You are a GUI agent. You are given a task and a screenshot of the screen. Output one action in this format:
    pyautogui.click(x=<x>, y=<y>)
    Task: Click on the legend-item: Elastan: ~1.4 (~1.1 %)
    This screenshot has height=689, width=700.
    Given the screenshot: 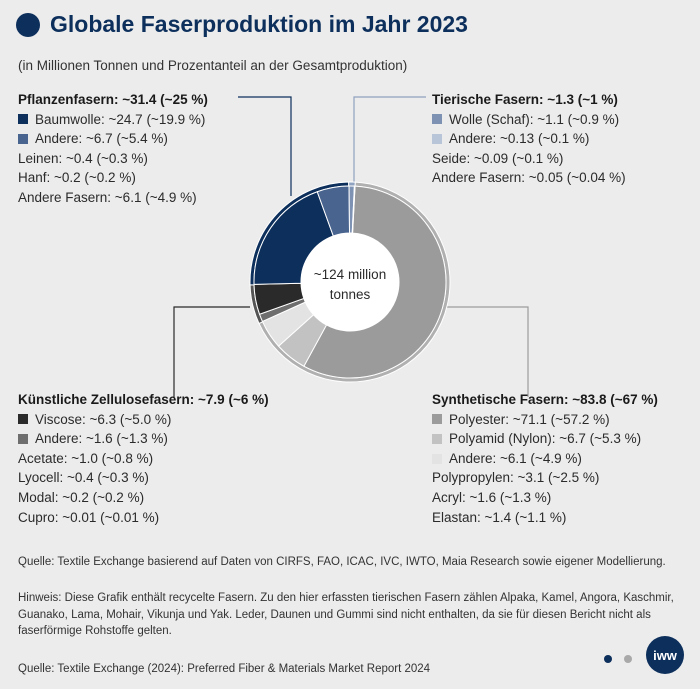 What is the action you would take?
    pyautogui.click(x=545, y=518)
    